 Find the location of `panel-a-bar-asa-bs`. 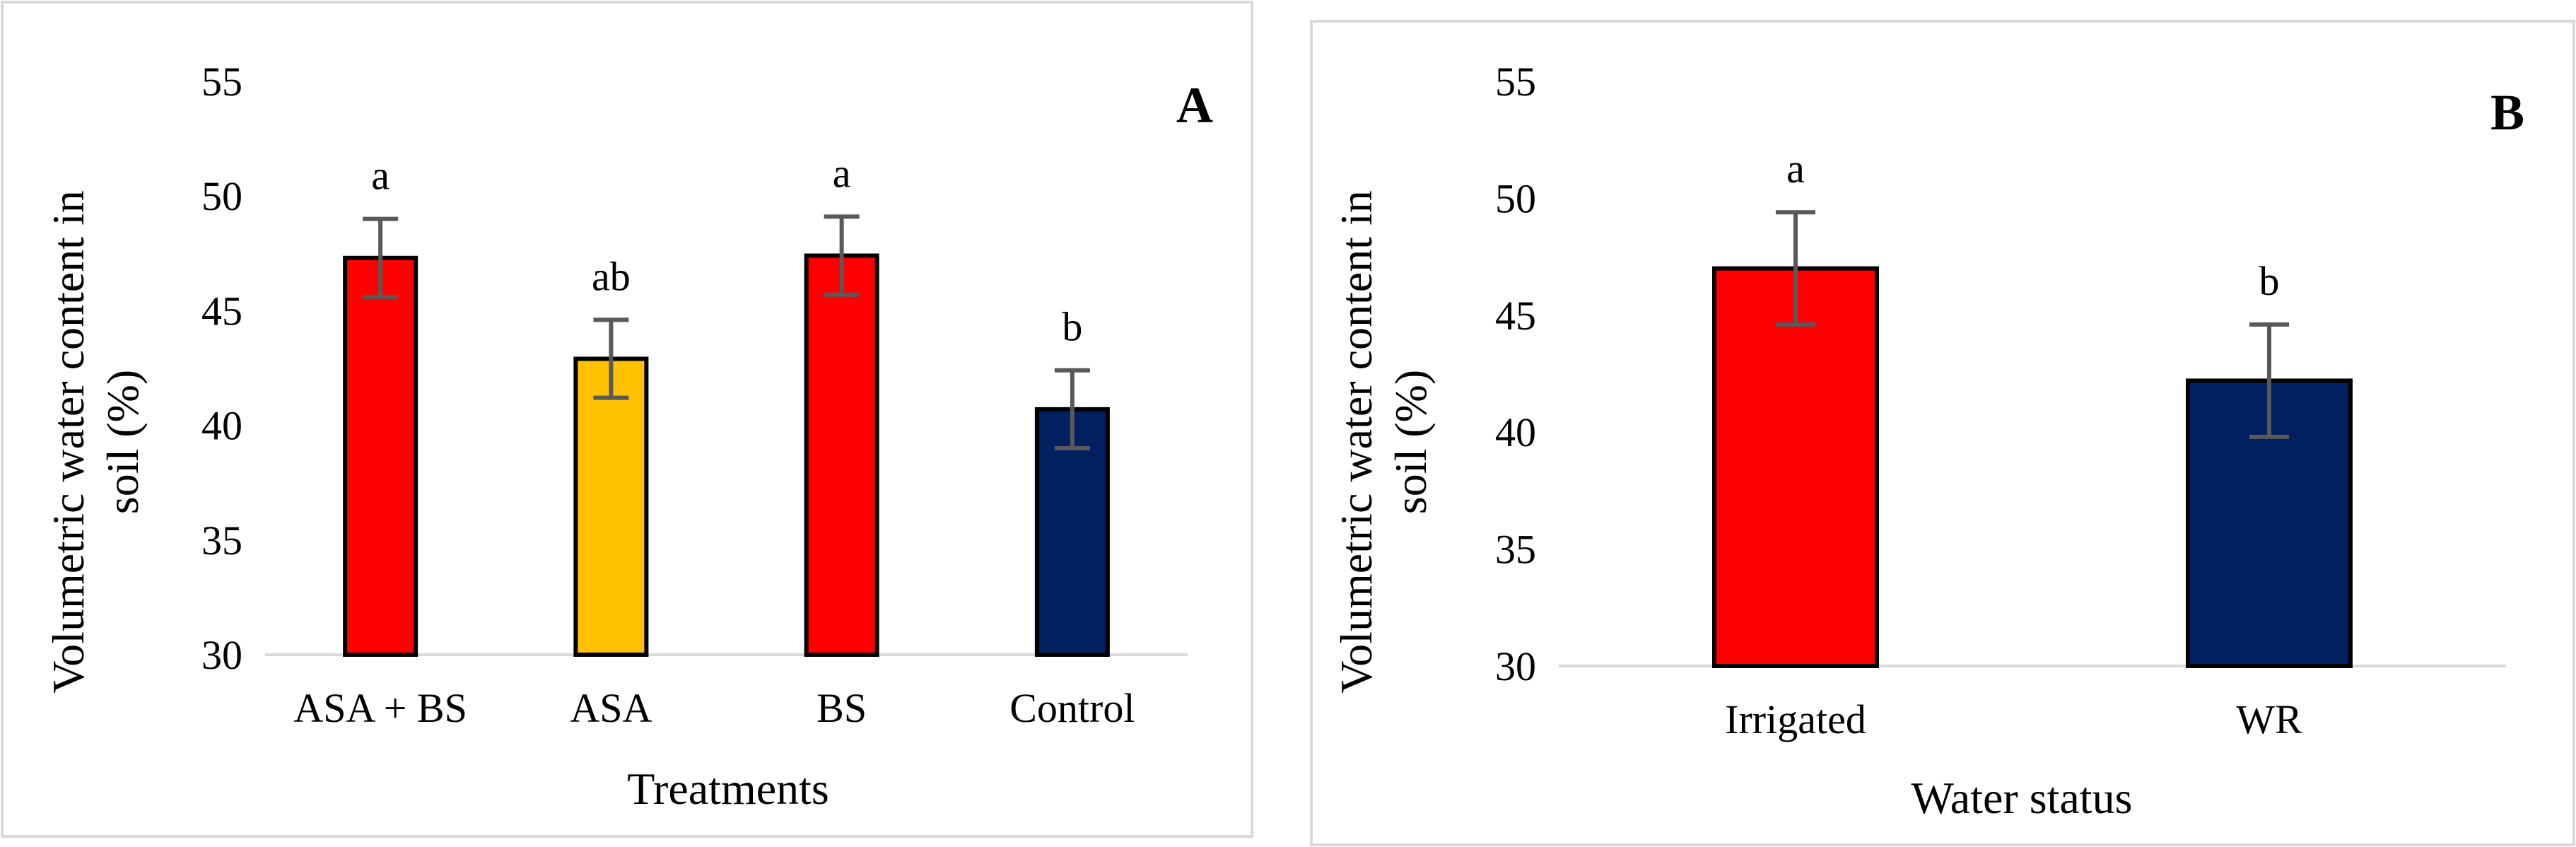

panel-a-bar-asa-bs is located at coordinates (380, 456).